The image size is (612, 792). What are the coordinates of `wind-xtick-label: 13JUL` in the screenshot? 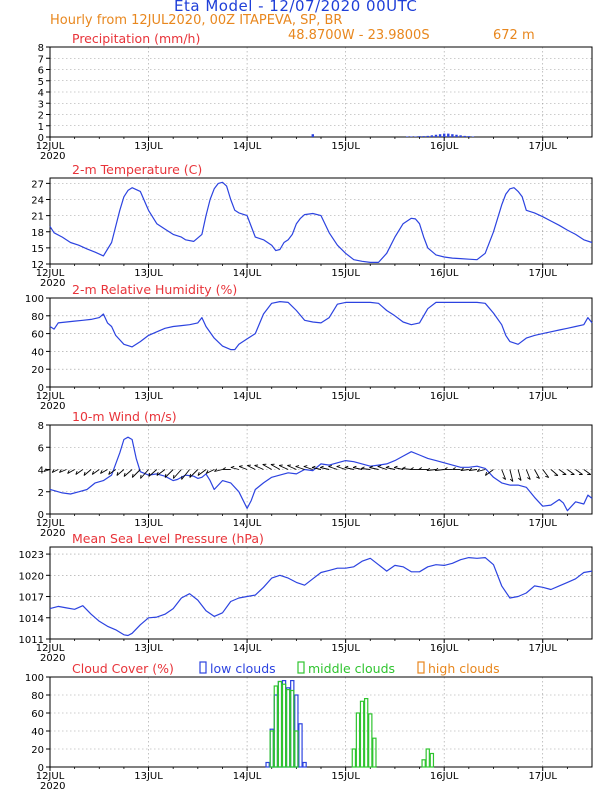 It's located at (148, 523).